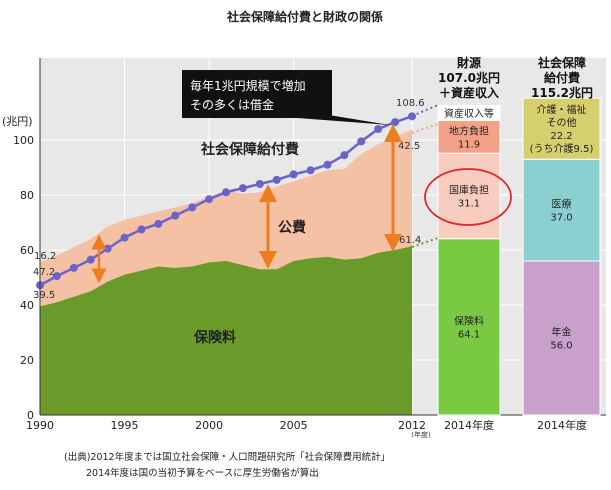 This screenshot has width=611, height=490. Describe the element at coordinates (469, 92) in the screenshot. I see `finance-title-line-3: ＋資産収入` at that location.